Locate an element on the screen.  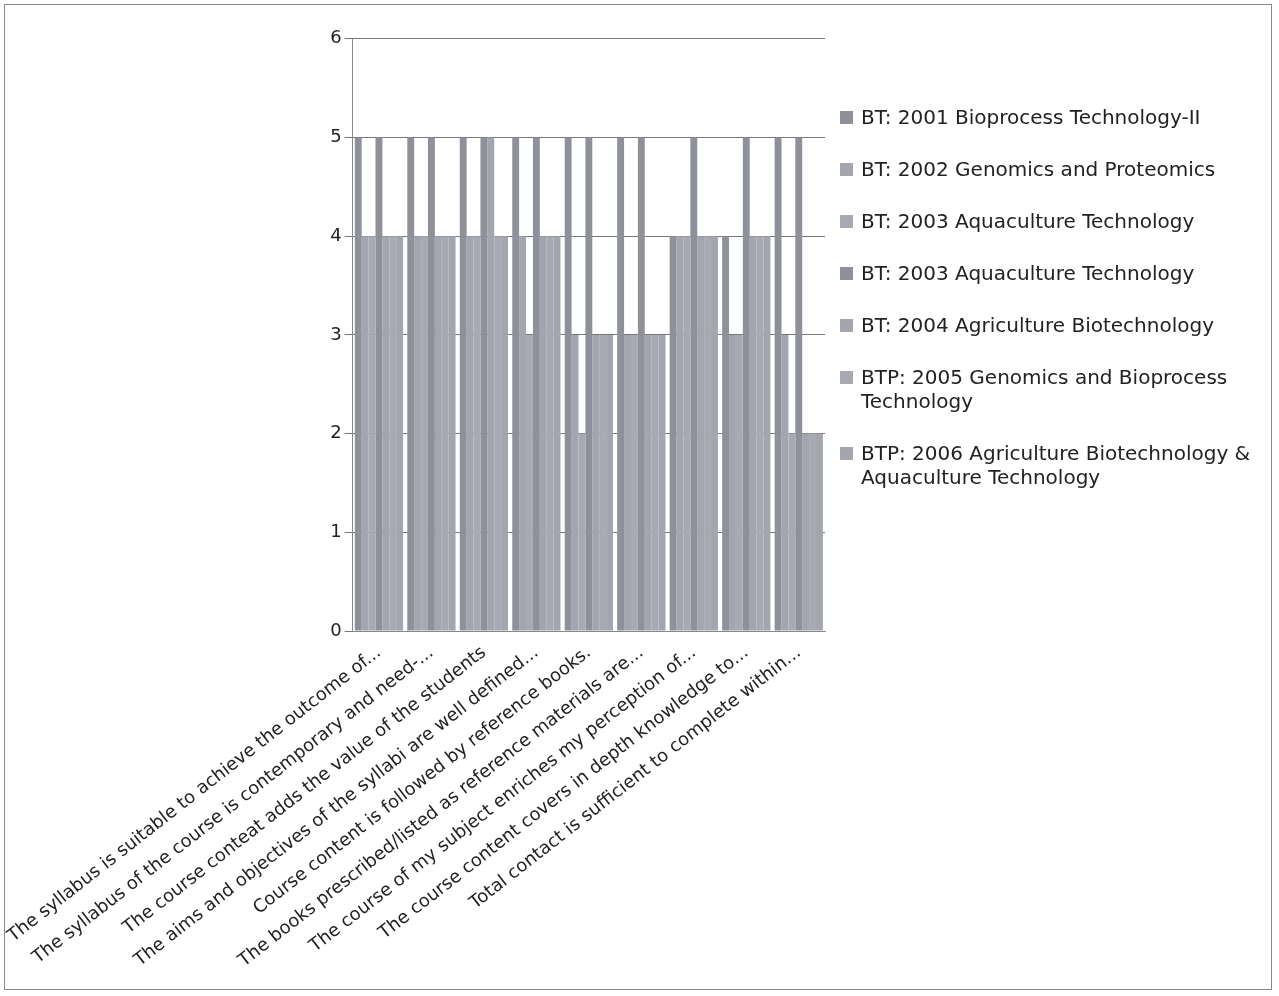
y-tick-label: 2 is located at coordinates (336, 432).